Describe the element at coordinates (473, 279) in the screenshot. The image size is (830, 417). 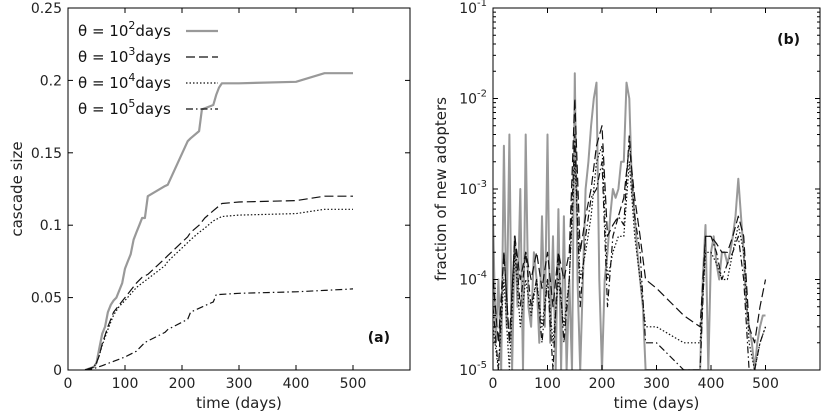
I see `y-tick-label: 10⁻⁴` at that location.